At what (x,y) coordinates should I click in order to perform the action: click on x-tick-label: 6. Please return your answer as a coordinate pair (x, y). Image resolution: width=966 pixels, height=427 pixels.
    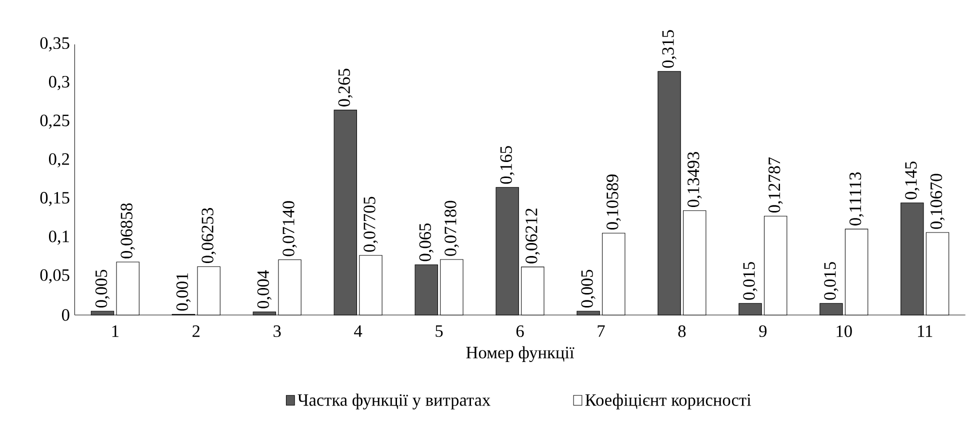
    Looking at the image, I should click on (520, 331).